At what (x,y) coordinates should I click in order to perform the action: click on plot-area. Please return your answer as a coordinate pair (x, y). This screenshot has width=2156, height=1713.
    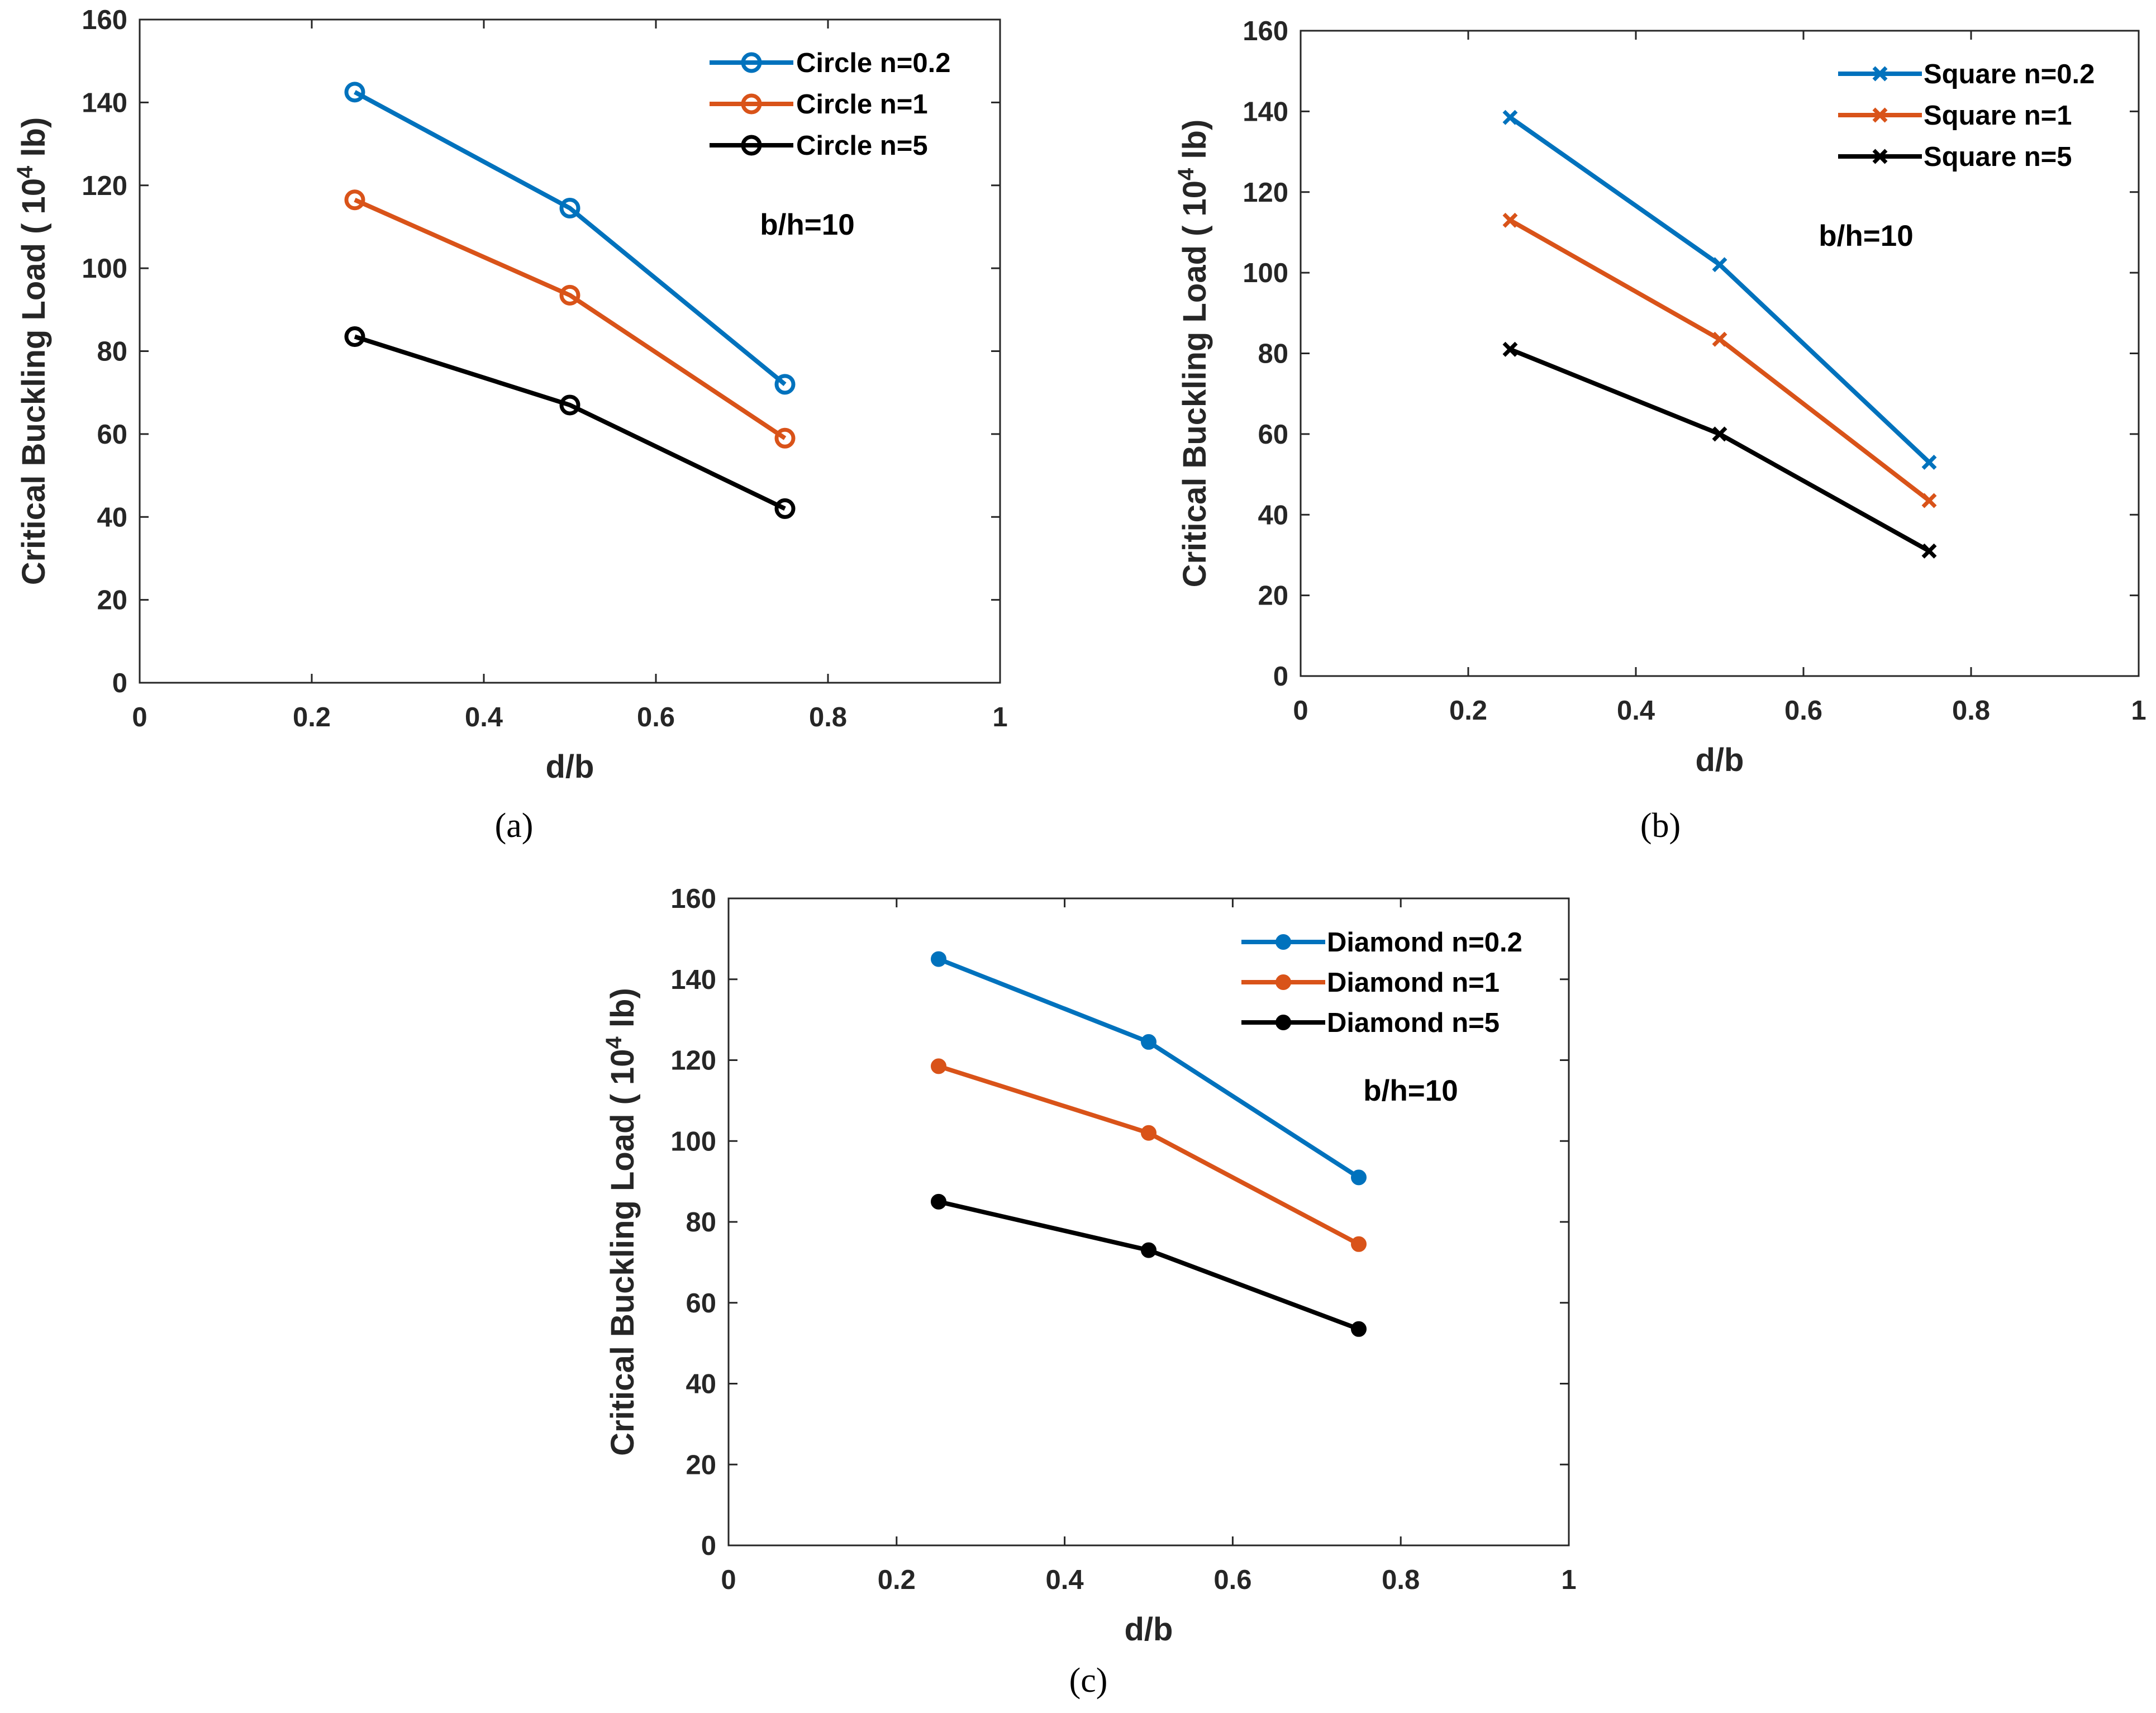
    Looking at the image, I should click on (1720, 353).